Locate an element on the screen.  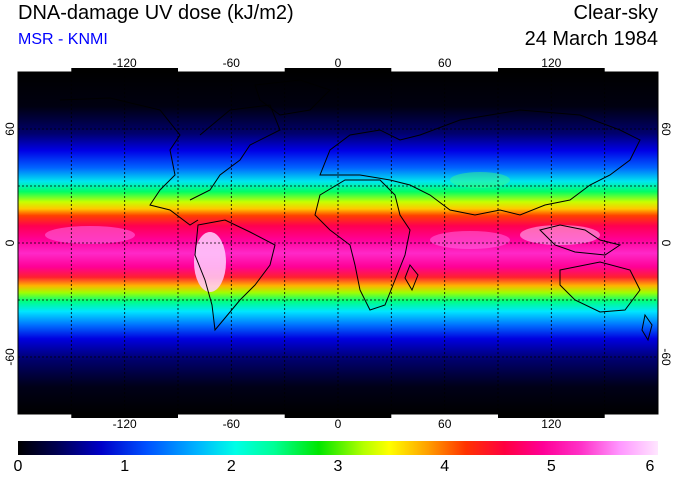
legend-tick-label: 0 is located at coordinates (18, 466).